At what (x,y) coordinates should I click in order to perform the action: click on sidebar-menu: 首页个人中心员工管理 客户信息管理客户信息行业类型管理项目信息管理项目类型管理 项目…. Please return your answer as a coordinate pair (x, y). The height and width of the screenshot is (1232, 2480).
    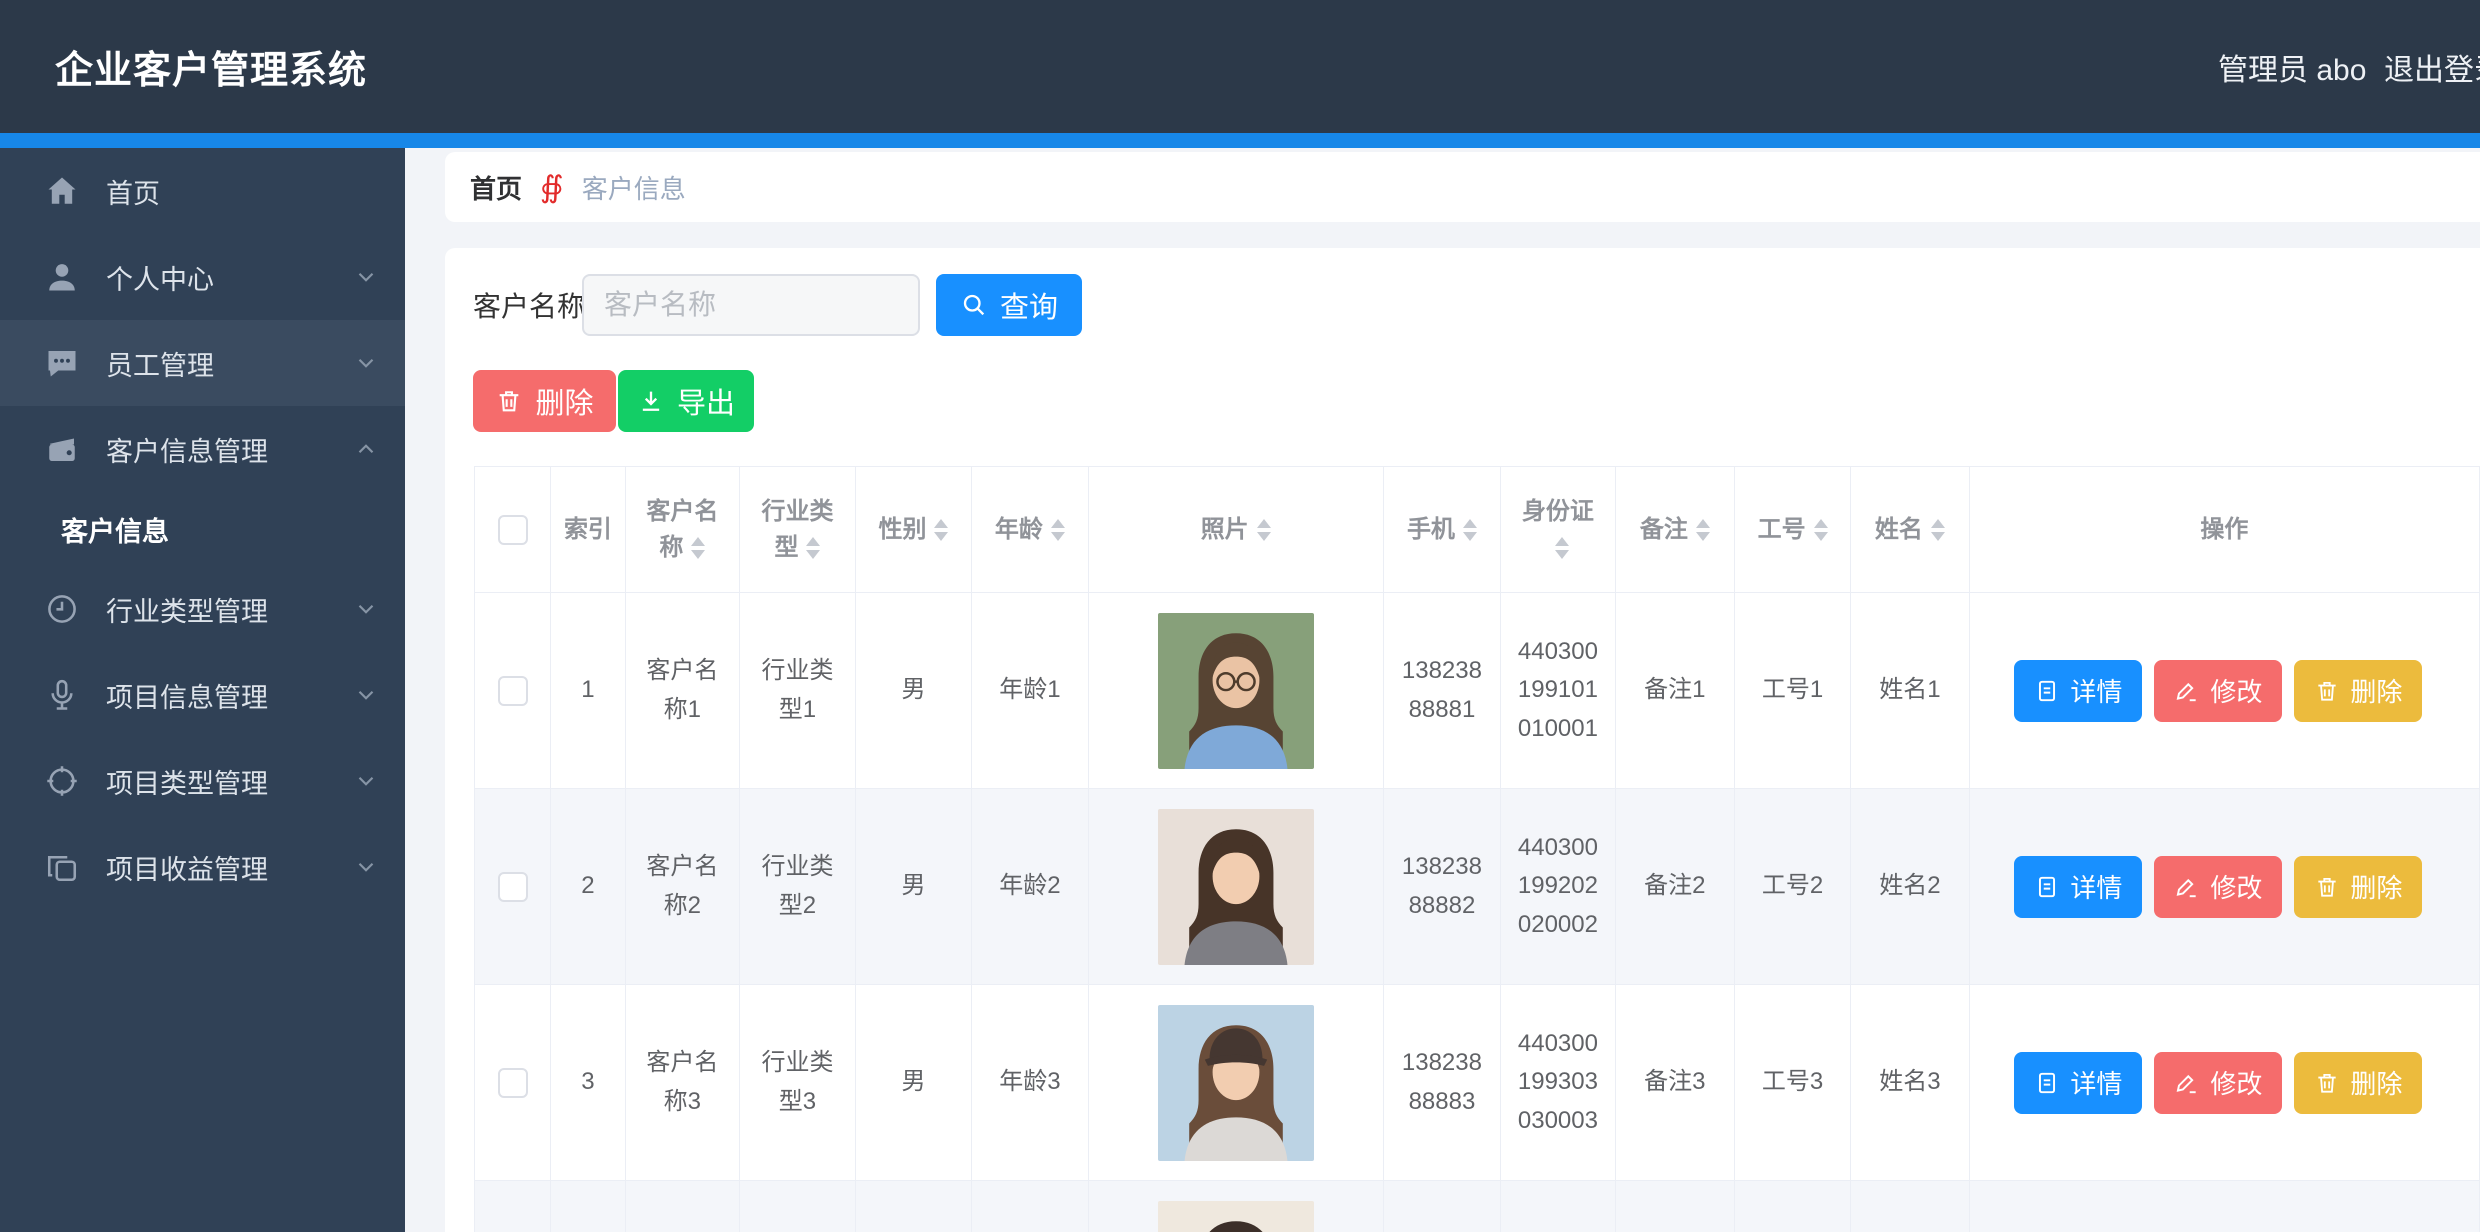
    Looking at the image, I should click on (202, 690).